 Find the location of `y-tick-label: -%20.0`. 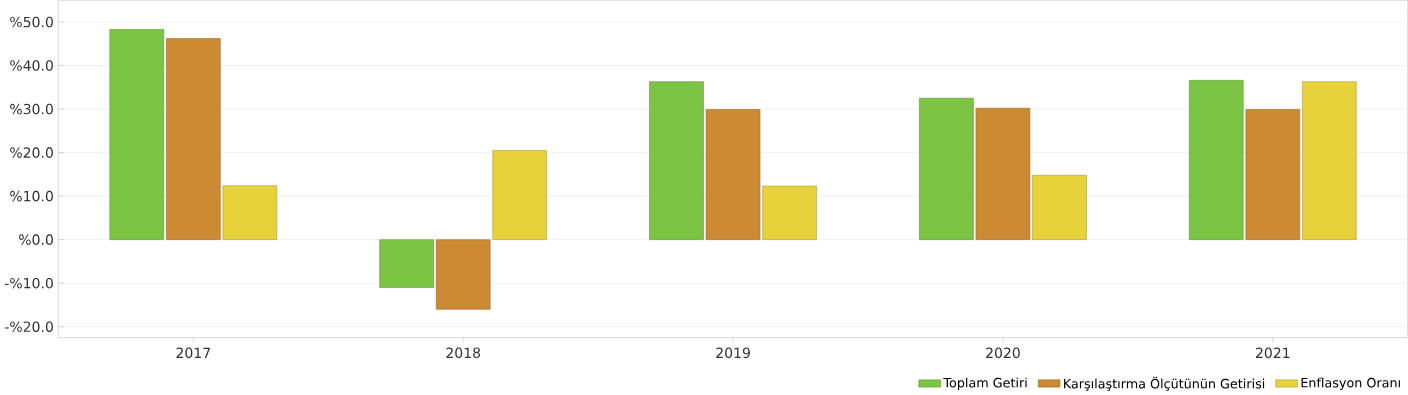

y-tick-label: -%20.0 is located at coordinates (28, 326).